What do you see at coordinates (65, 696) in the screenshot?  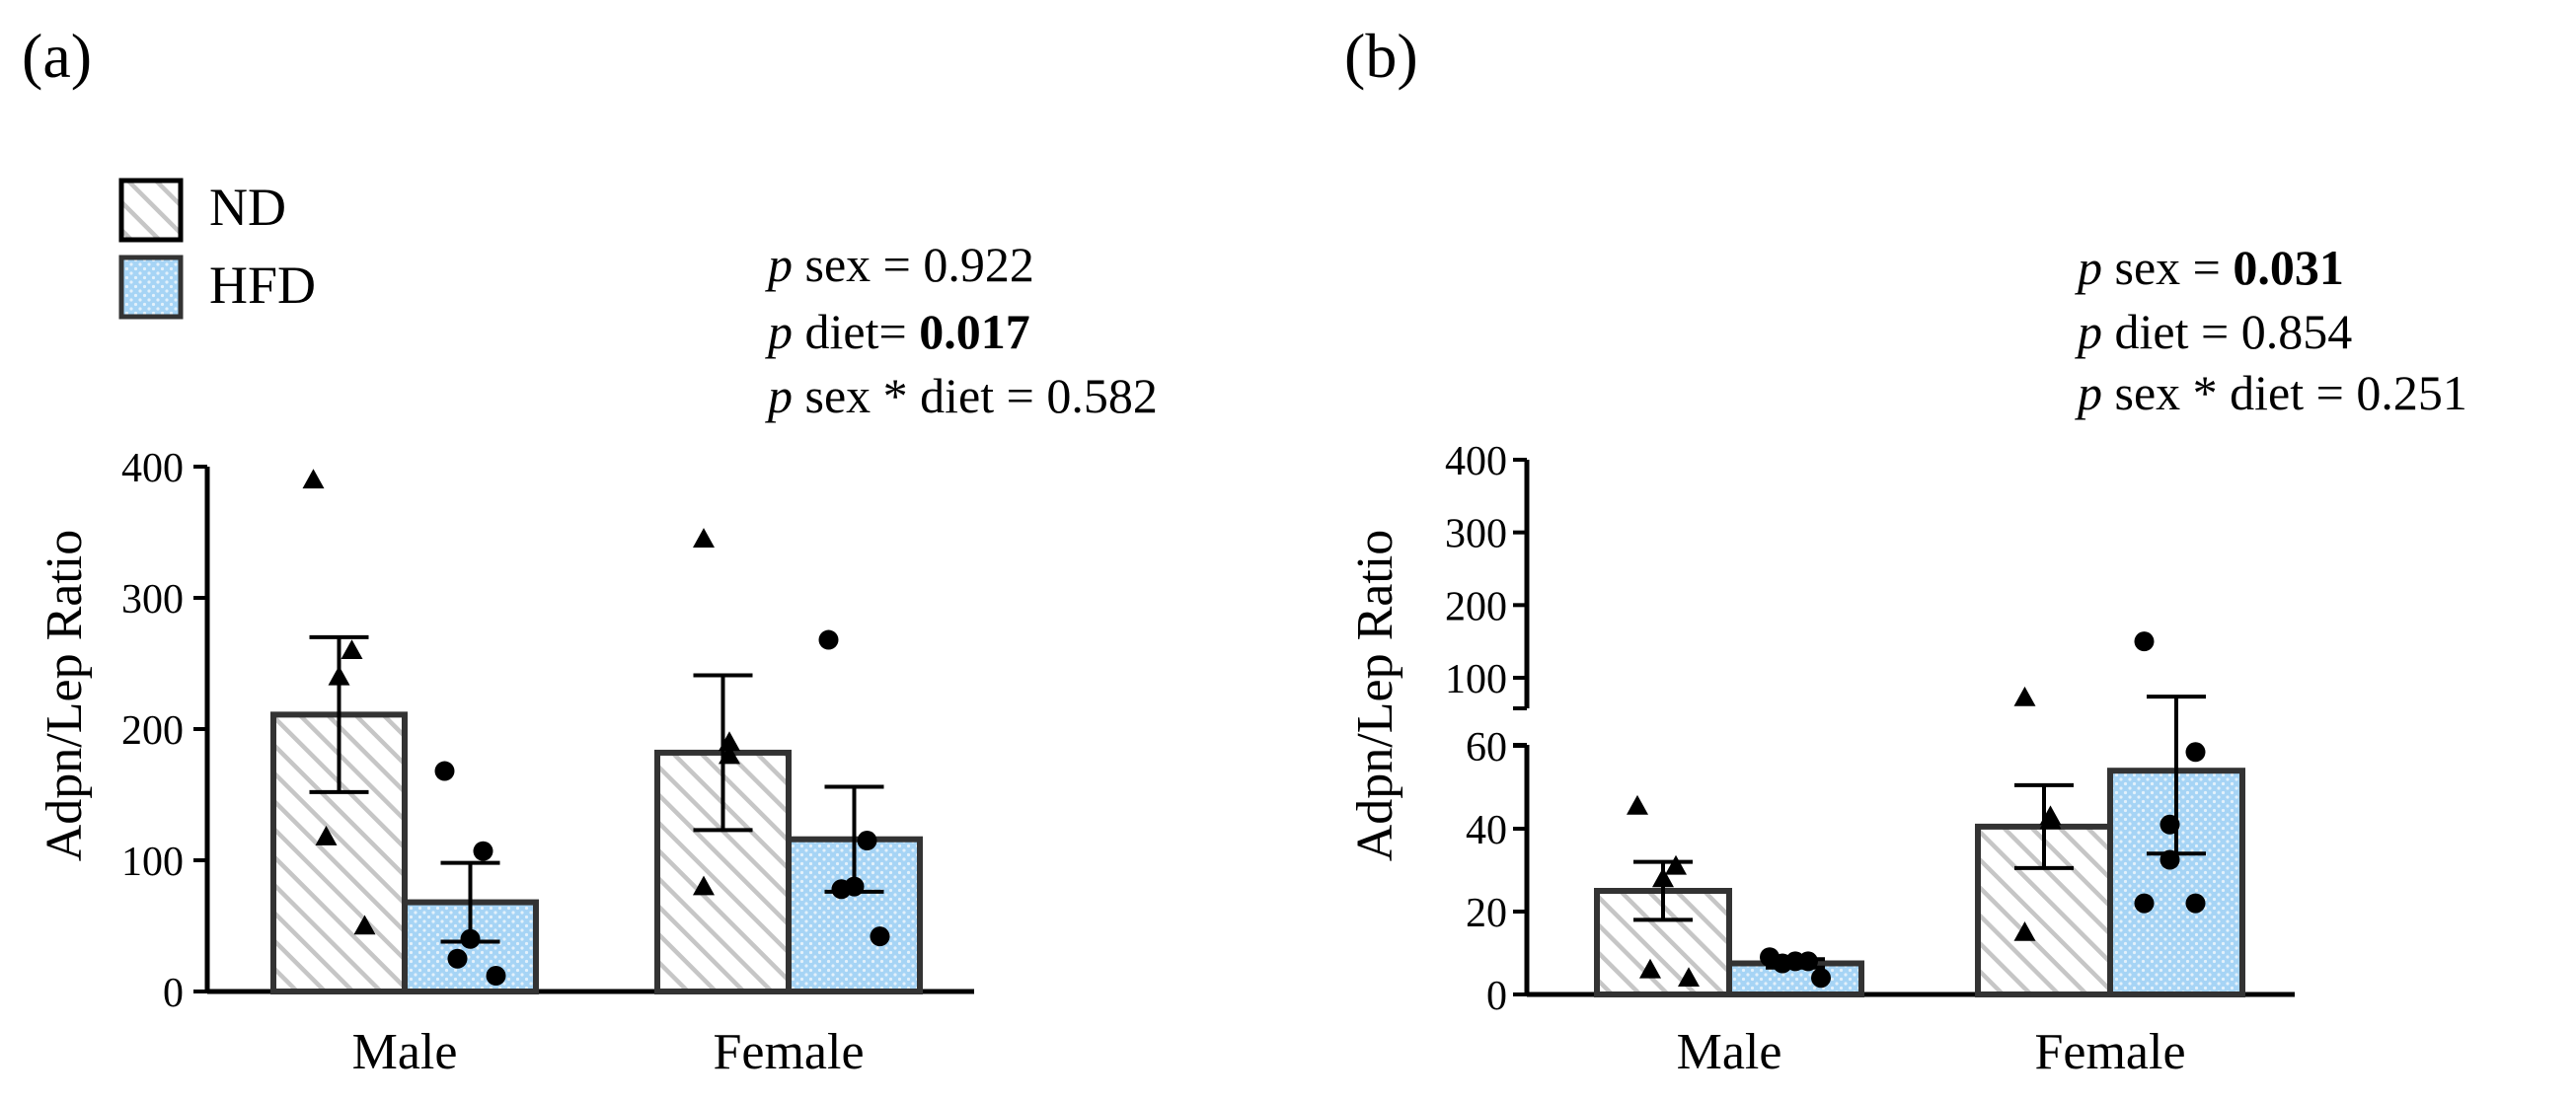 I see `y-axis-label-a: Adpn/Lep Ratio` at bounding box center [65, 696].